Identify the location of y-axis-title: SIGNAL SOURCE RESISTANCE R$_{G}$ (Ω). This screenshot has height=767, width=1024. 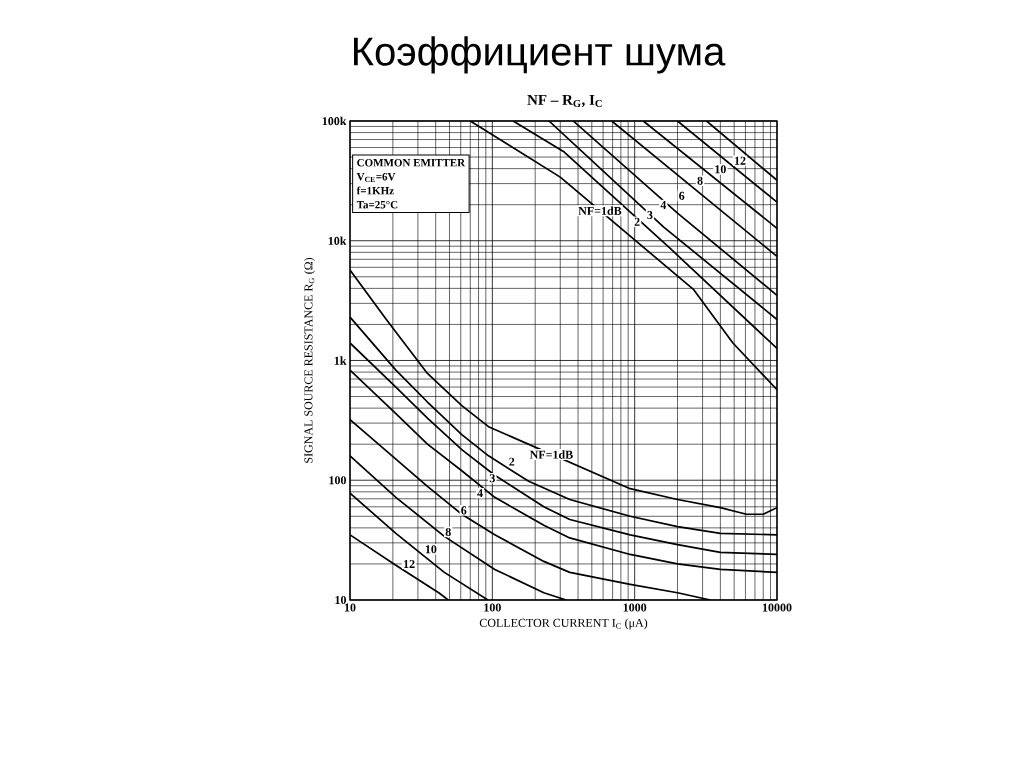
(309, 360).